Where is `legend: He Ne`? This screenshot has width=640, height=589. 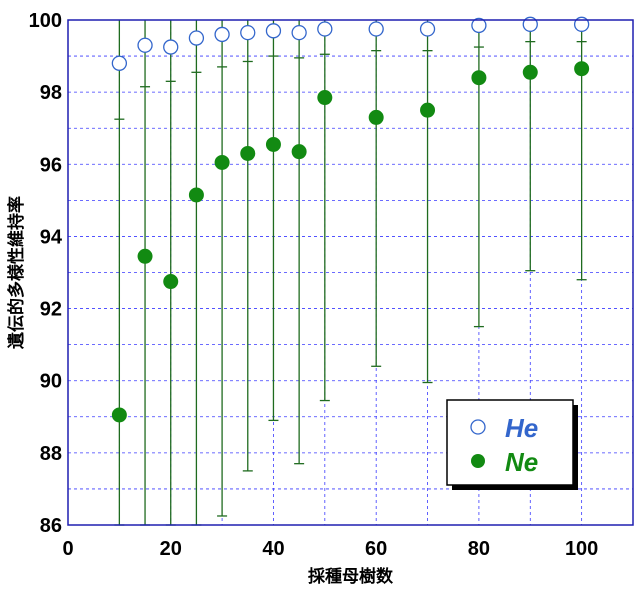 legend: He Ne is located at coordinates (512, 444).